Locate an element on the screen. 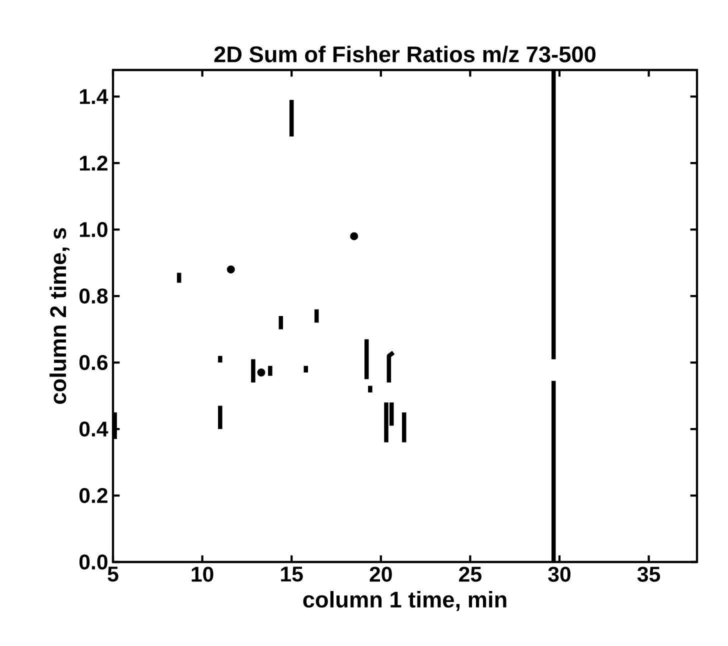 The height and width of the screenshot is (646, 728). y-tick-label: 1.2 is located at coordinates (94, 163).